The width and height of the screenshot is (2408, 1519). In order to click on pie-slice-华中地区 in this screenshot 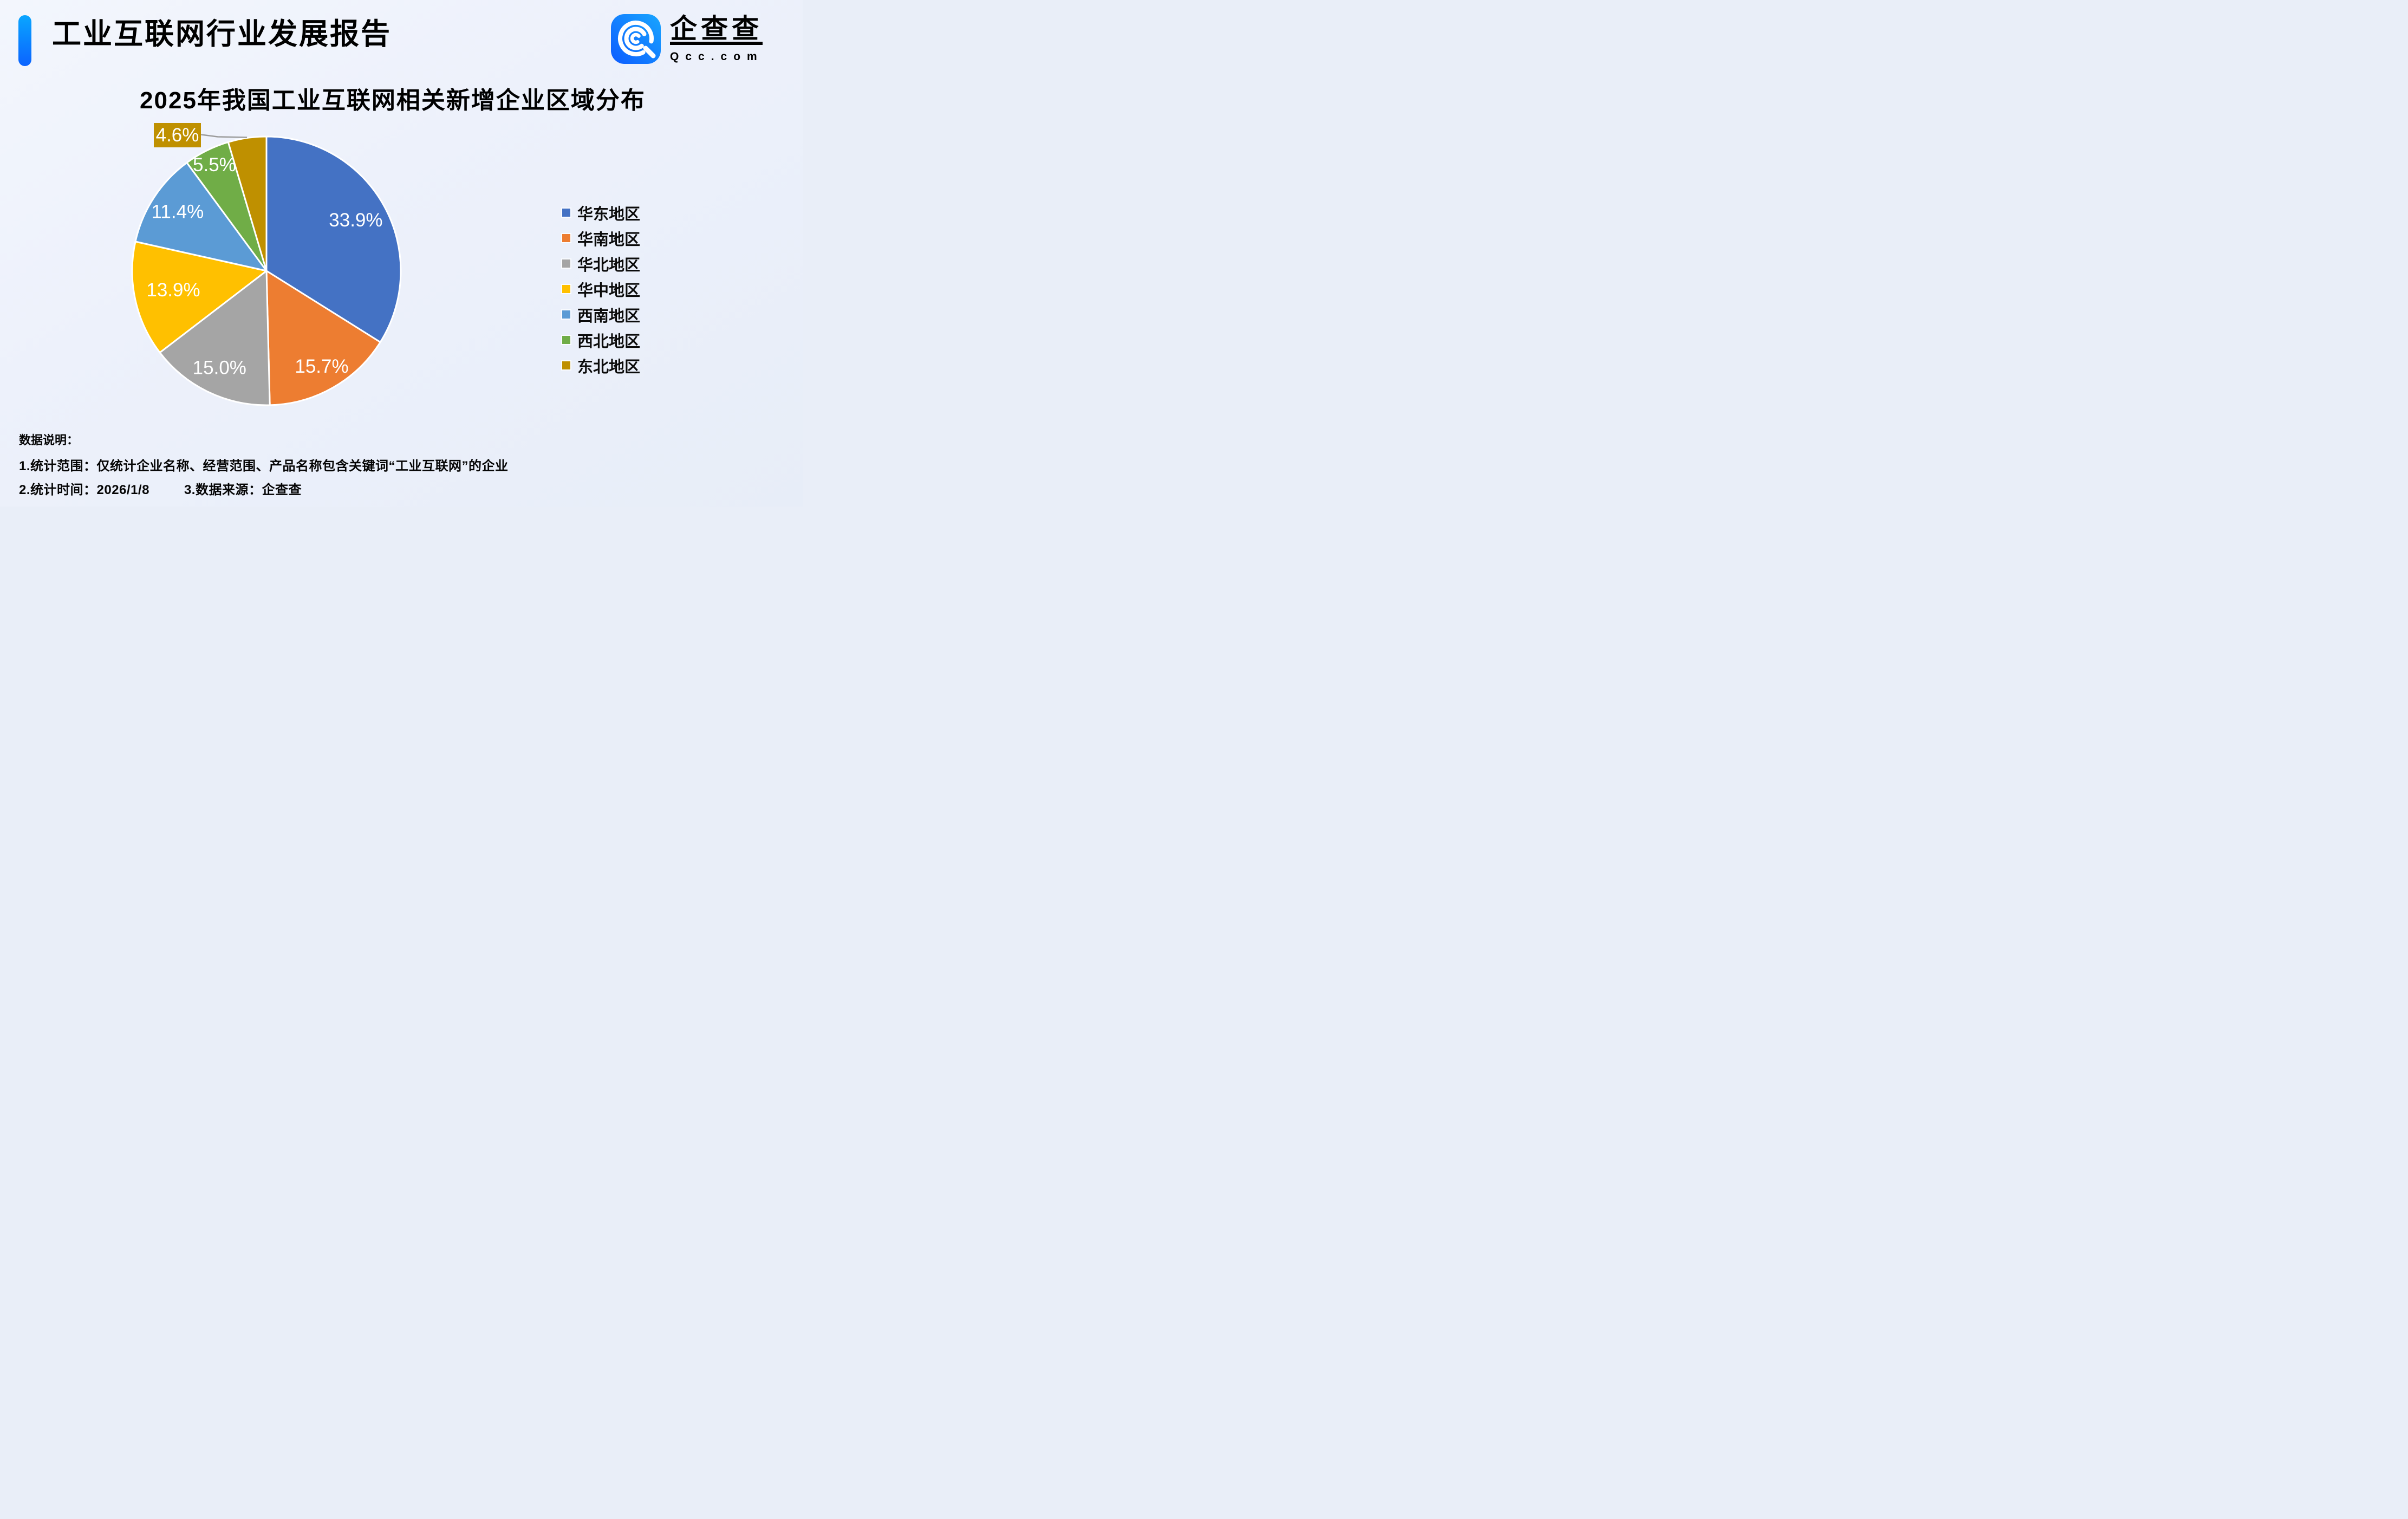, I will do `click(199, 298)`.